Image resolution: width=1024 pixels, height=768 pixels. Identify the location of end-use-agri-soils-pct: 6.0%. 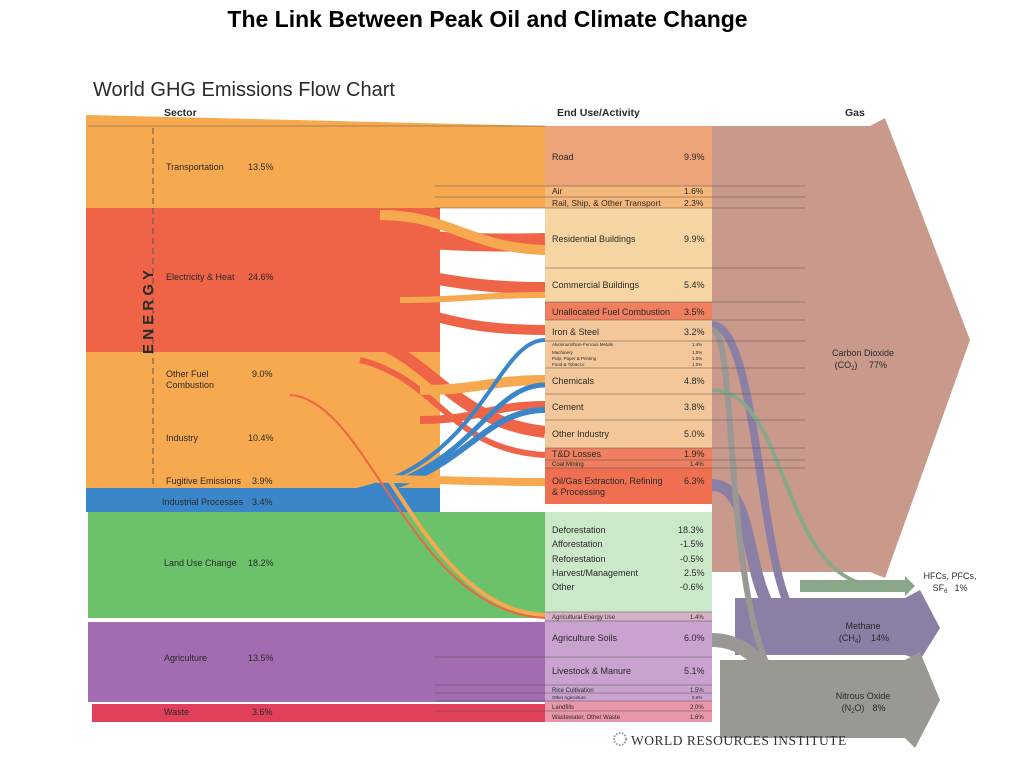
(694, 638).